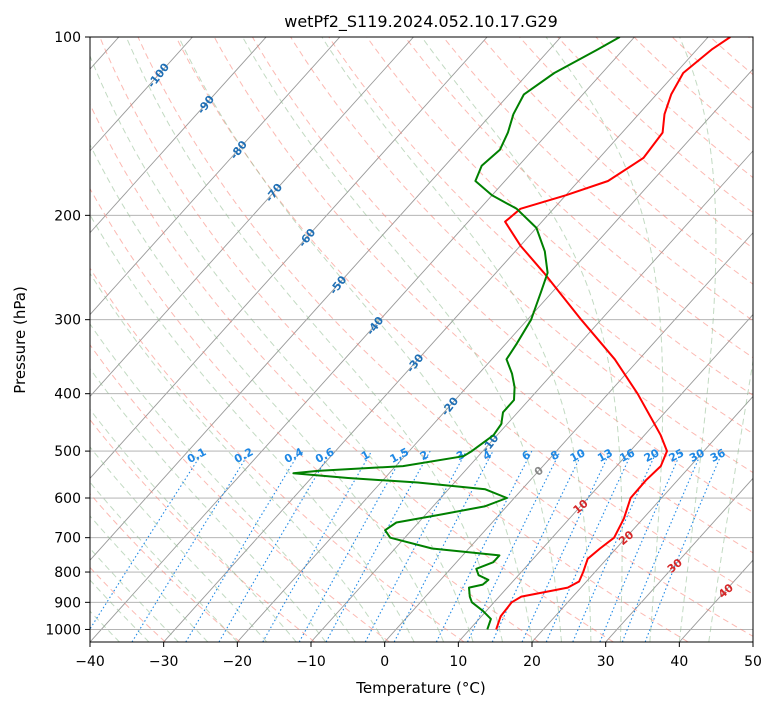 The image size is (775, 712). What do you see at coordinates (697, 455) in the screenshot?
I see `mixing-ratio-label: 30` at bounding box center [697, 455].